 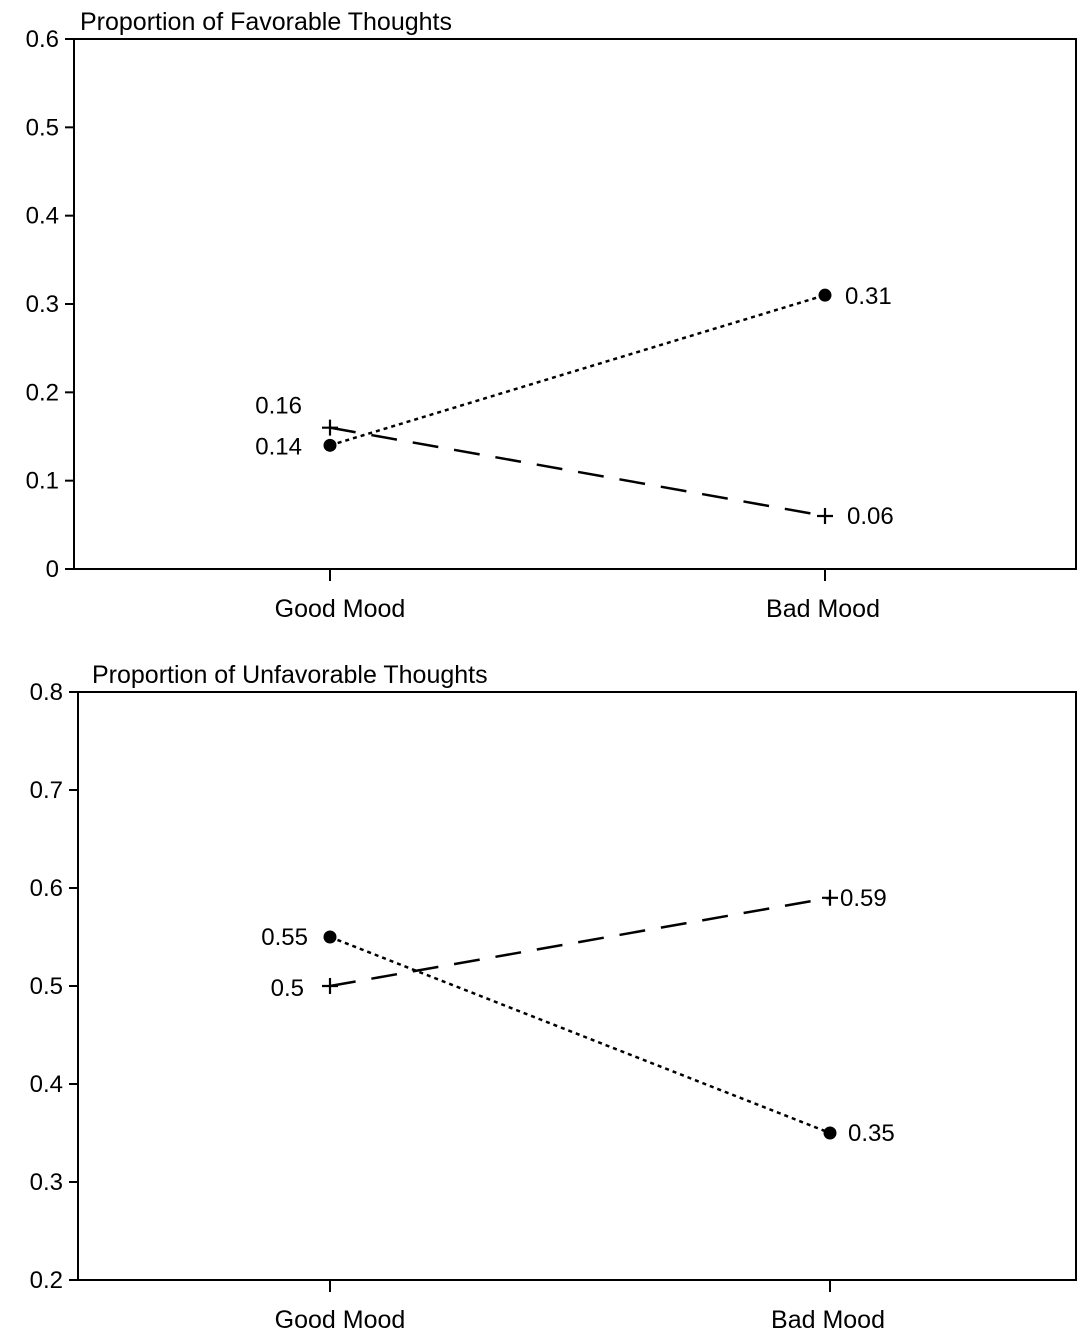 What do you see at coordinates (52, 569) in the screenshot?
I see `y-tick-label: 0` at bounding box center [52, 569].